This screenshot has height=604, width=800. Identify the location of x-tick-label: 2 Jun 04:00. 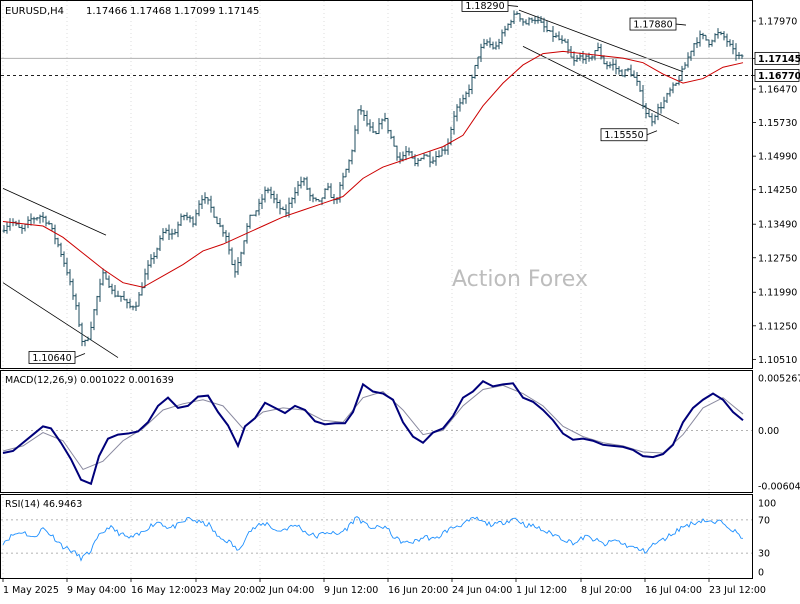
(287, 590).